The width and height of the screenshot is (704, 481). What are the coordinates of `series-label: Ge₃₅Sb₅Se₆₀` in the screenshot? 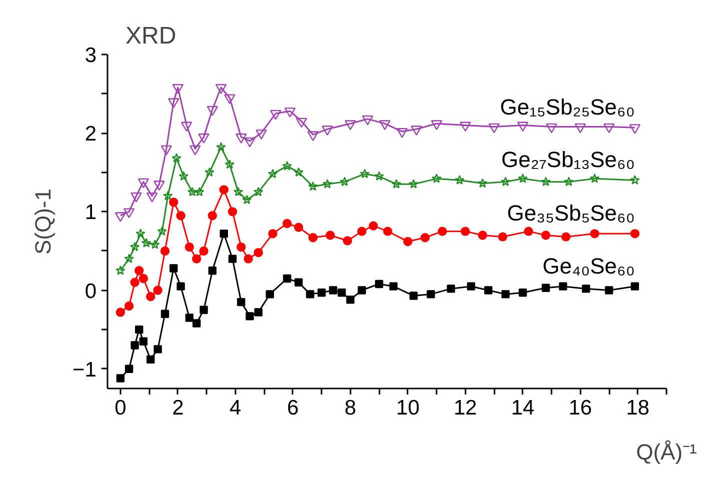 It's located at (571, 213).